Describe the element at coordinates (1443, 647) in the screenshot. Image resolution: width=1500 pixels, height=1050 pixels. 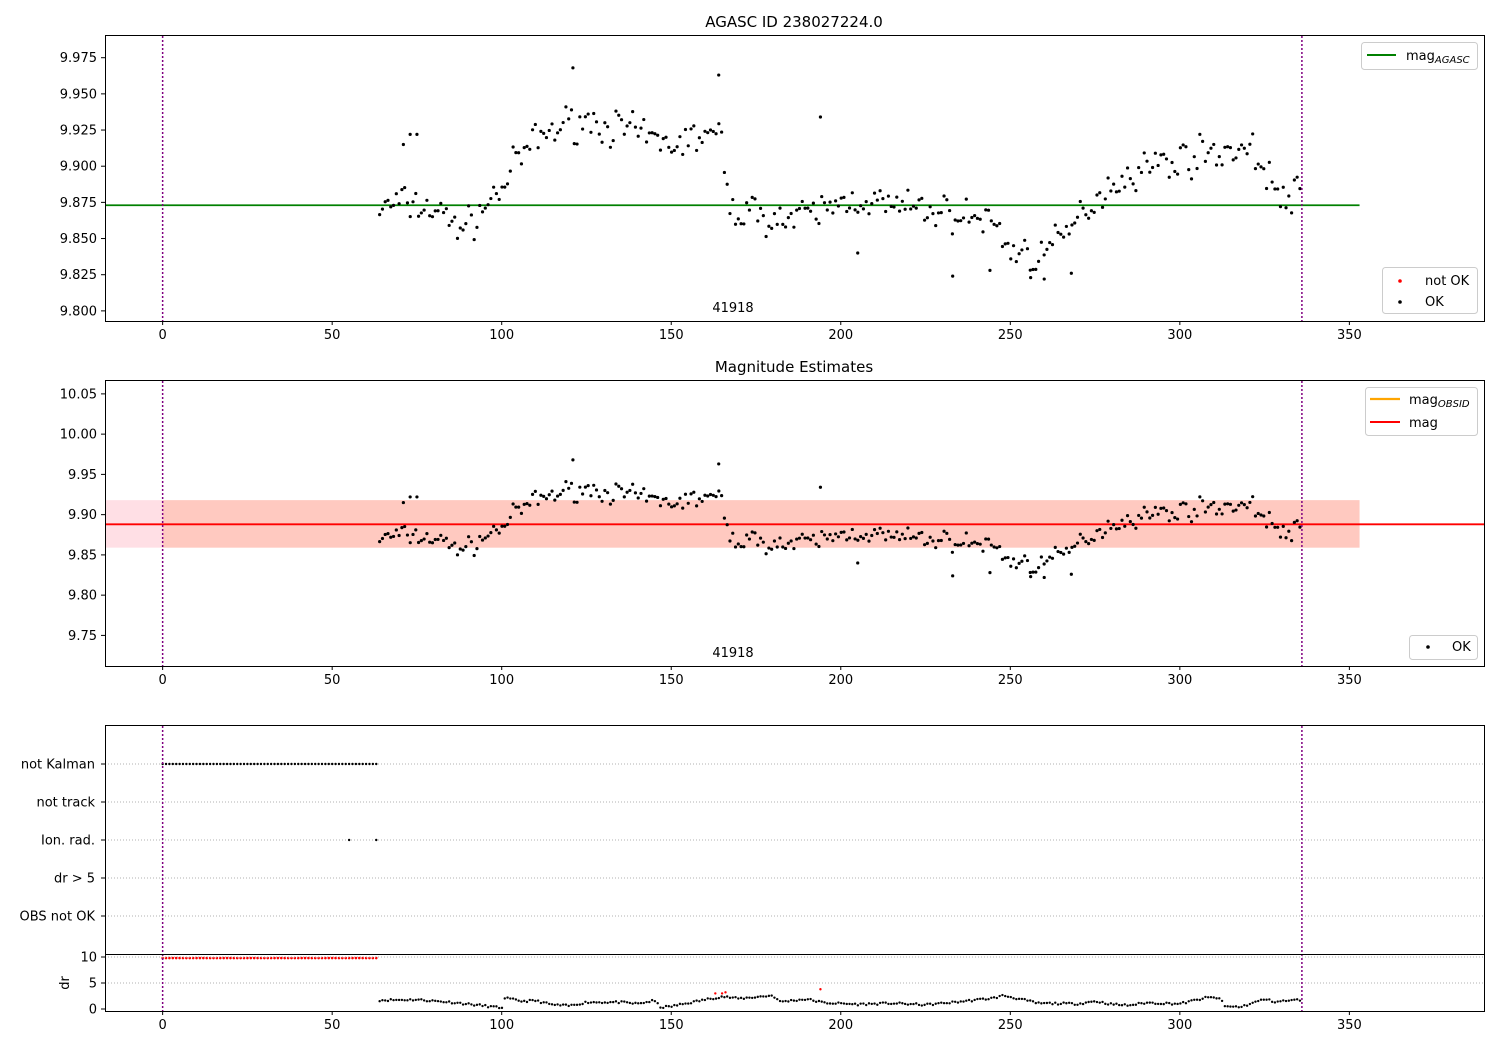
I see `legend-ok-mag: OK` at that location.